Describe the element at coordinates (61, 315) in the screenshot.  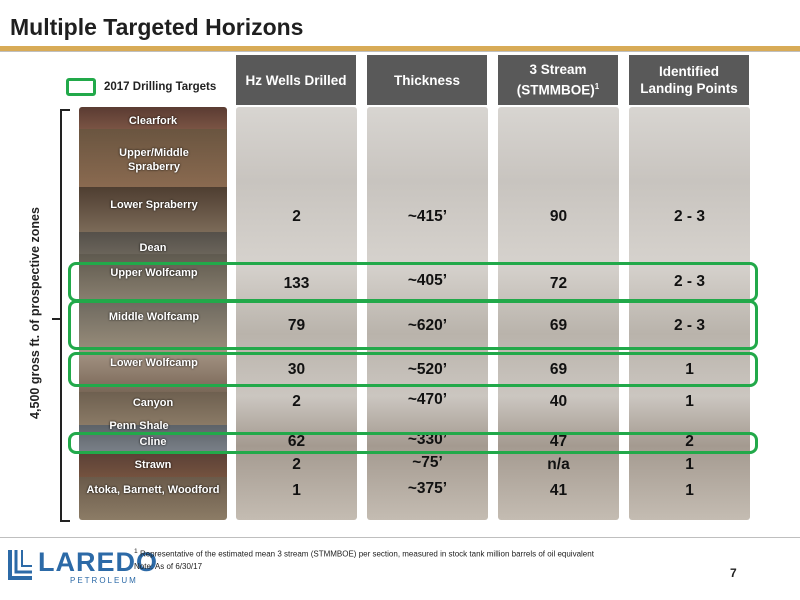
I see `bracket` at that location.